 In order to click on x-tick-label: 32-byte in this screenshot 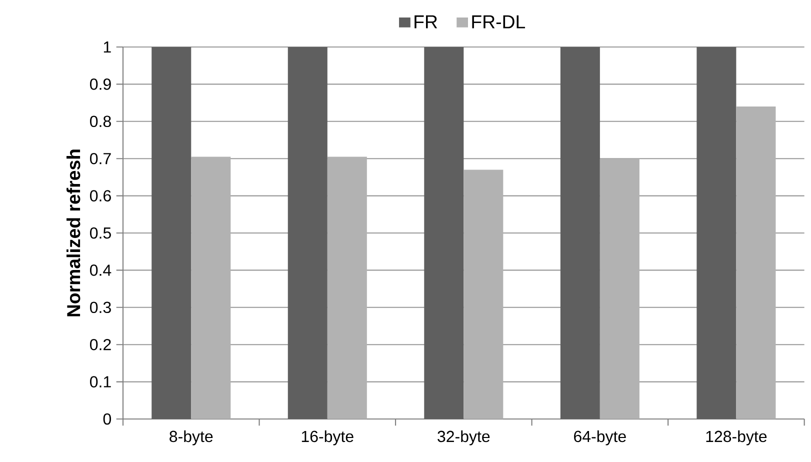, I will do `click(464, 438)`.